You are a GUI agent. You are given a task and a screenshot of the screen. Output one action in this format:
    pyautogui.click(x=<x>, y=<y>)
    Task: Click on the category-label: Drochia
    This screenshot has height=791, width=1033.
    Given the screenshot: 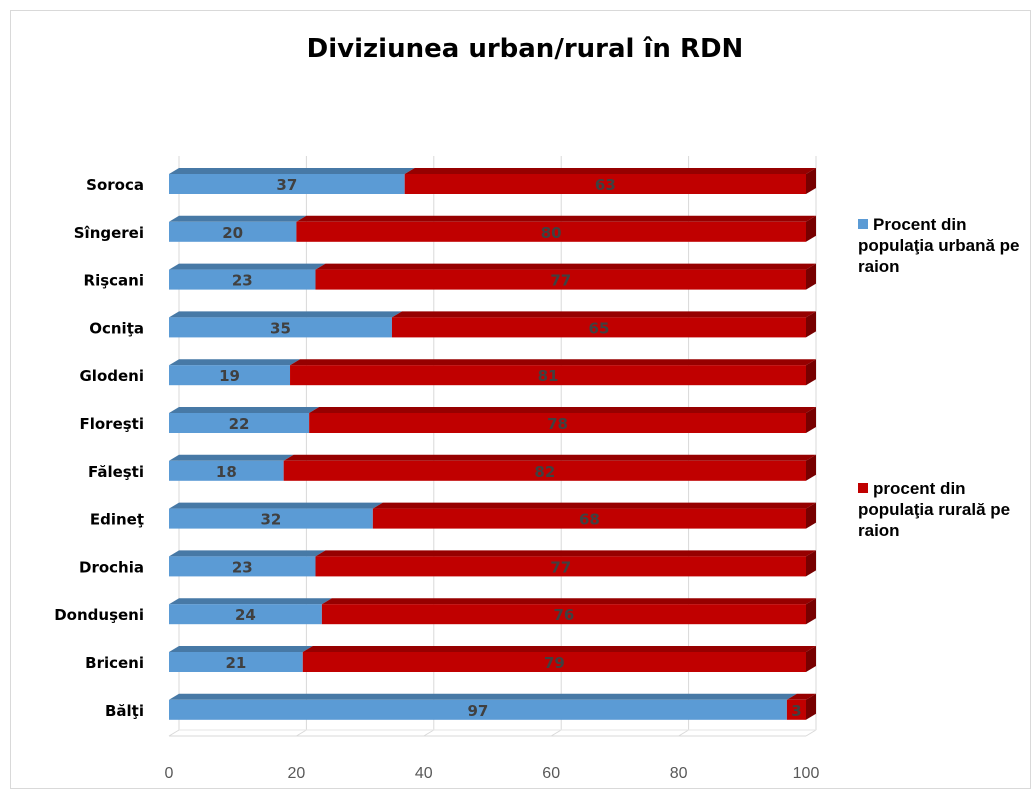 What is the action you would take?
    pyautogui.click(x=111, y=567)
    